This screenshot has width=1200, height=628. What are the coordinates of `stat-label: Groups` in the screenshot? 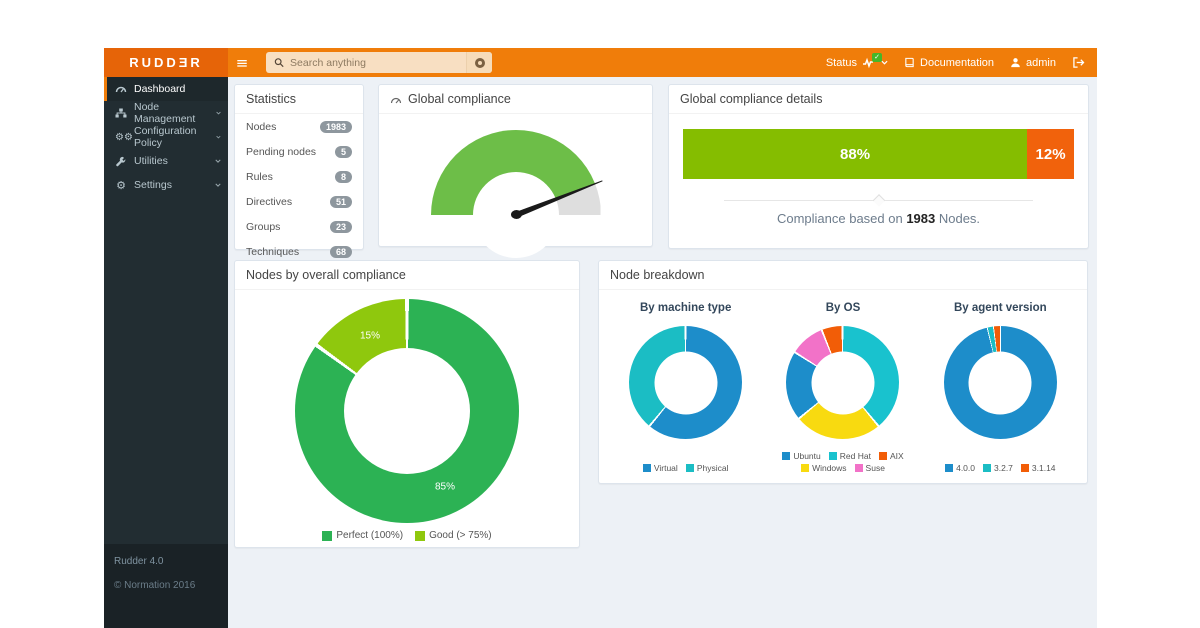 It's located at (263, 227).